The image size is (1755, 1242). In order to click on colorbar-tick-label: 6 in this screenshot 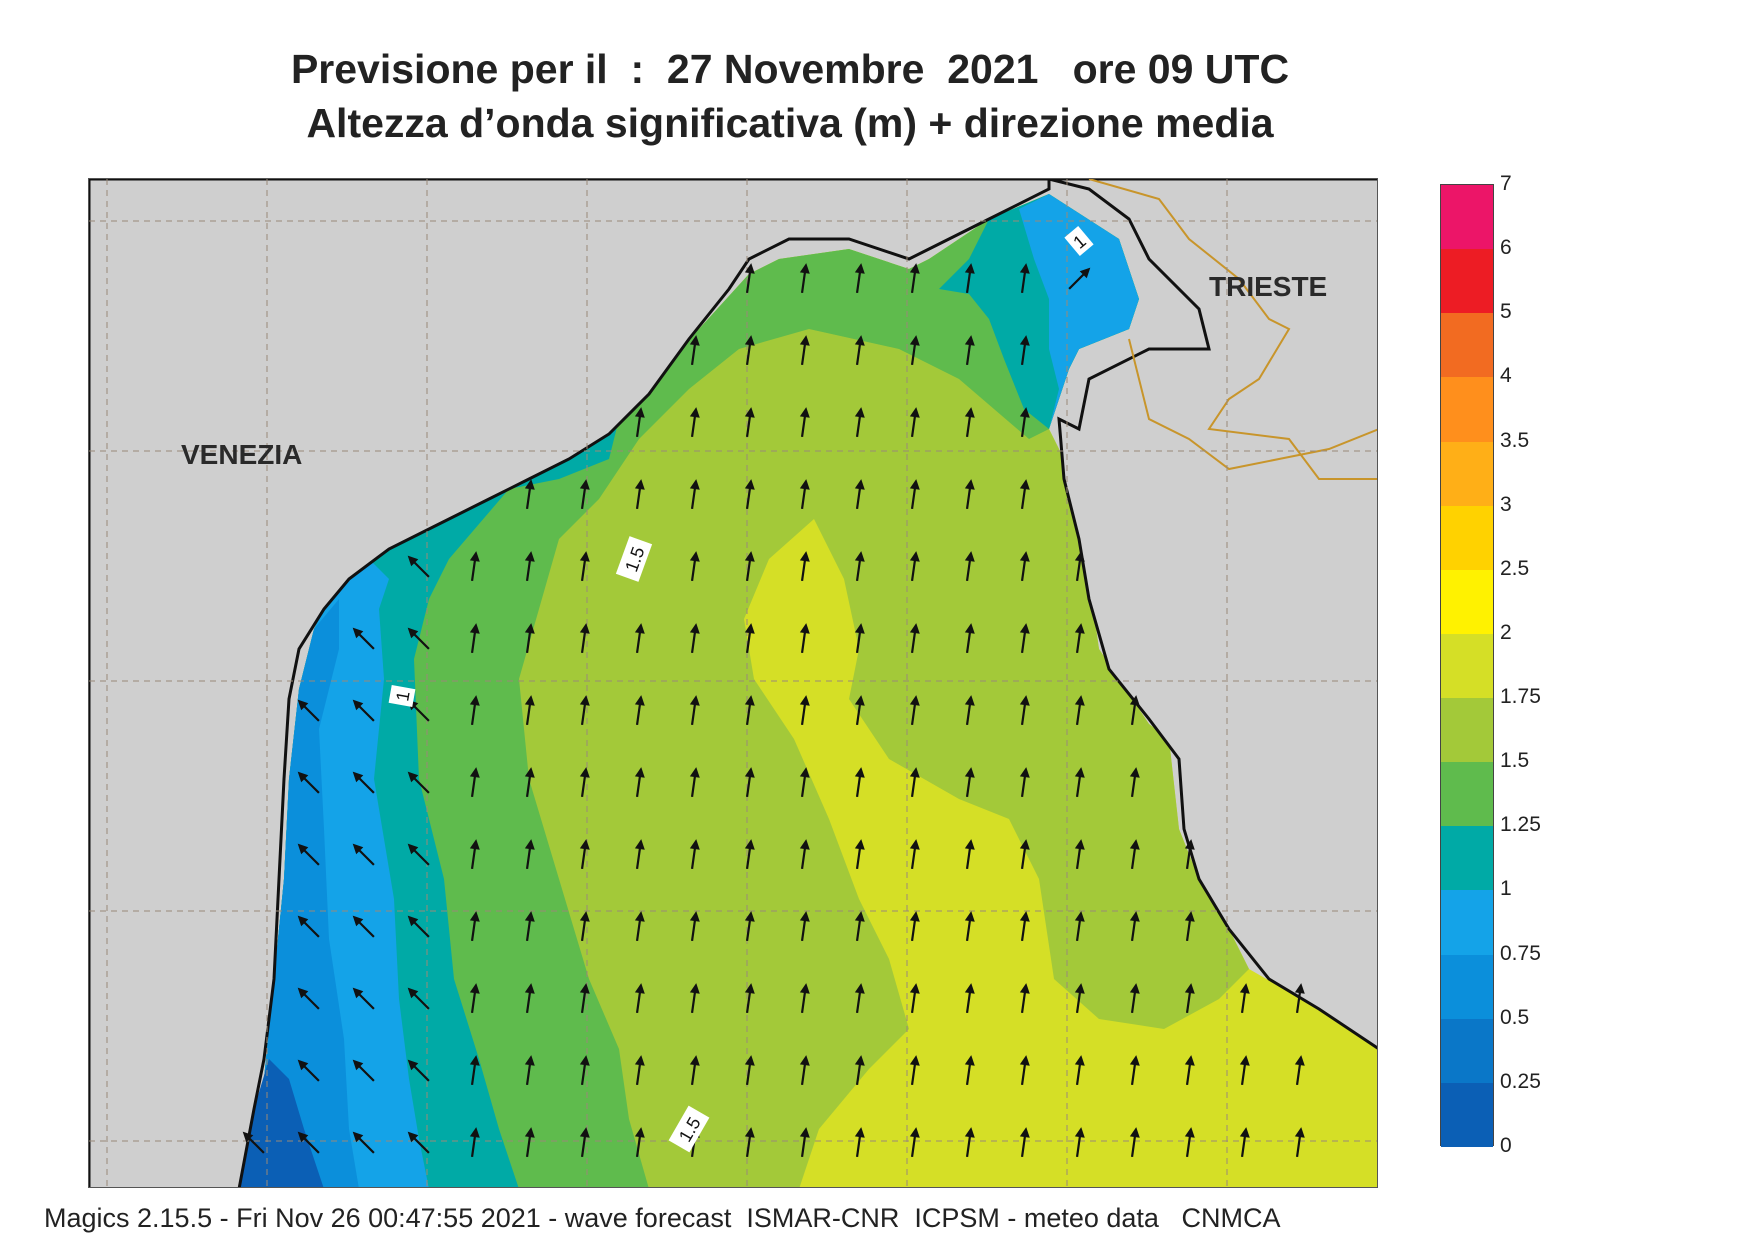, I will do `click(1506, 248)`.